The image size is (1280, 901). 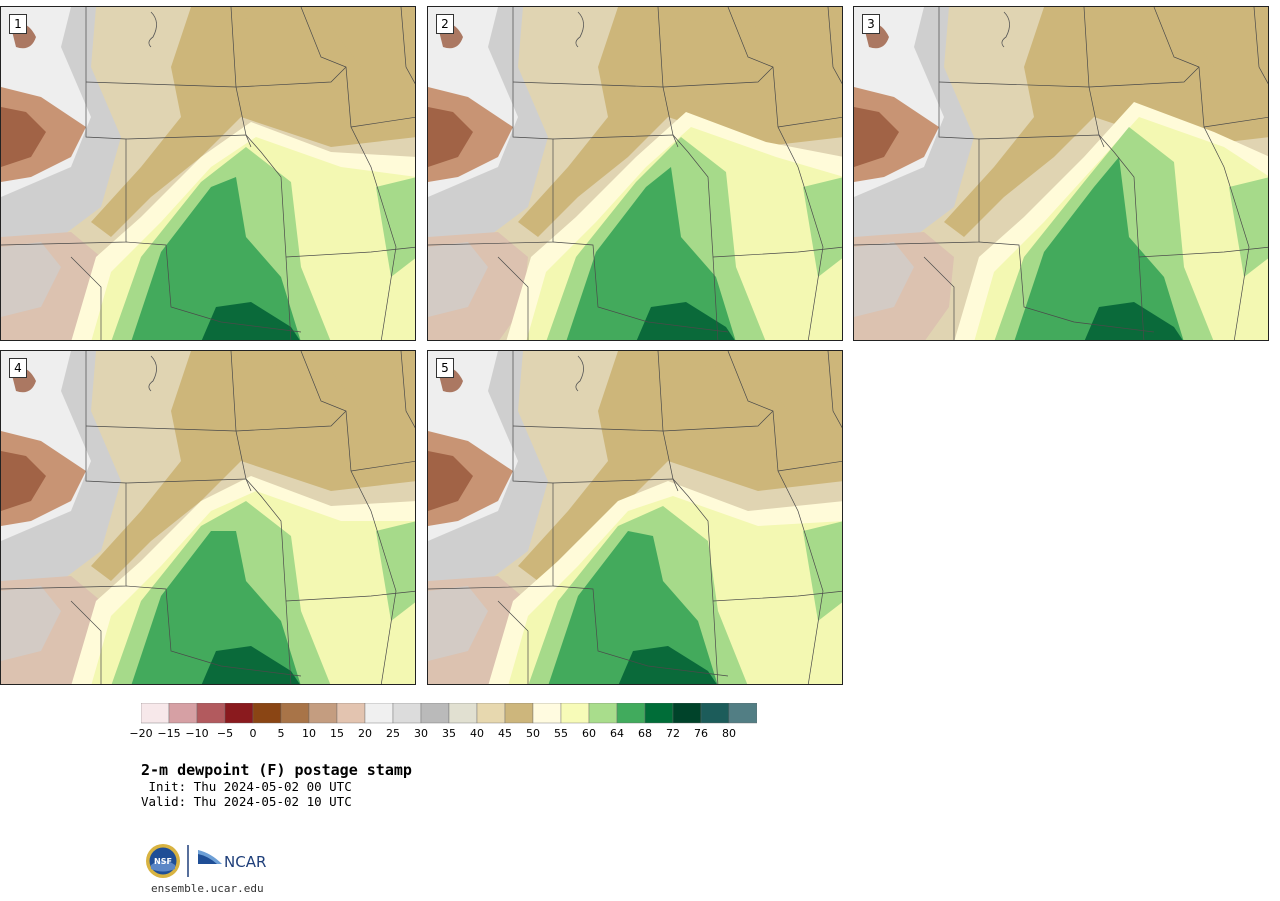 What do you see at coordinates (505, 733) in the screenshot?
I see `colorbar-tick-label: 45` at bounding box center [505, 733].